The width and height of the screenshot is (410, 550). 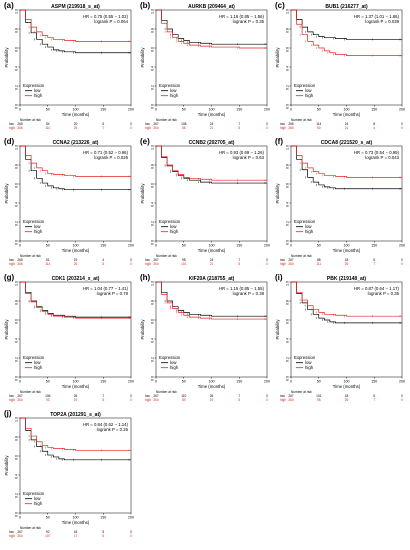 What do you see at coordinates (211, 29) in the screenshot?
I see `km-curve-high` at bounding box center [211, 29].